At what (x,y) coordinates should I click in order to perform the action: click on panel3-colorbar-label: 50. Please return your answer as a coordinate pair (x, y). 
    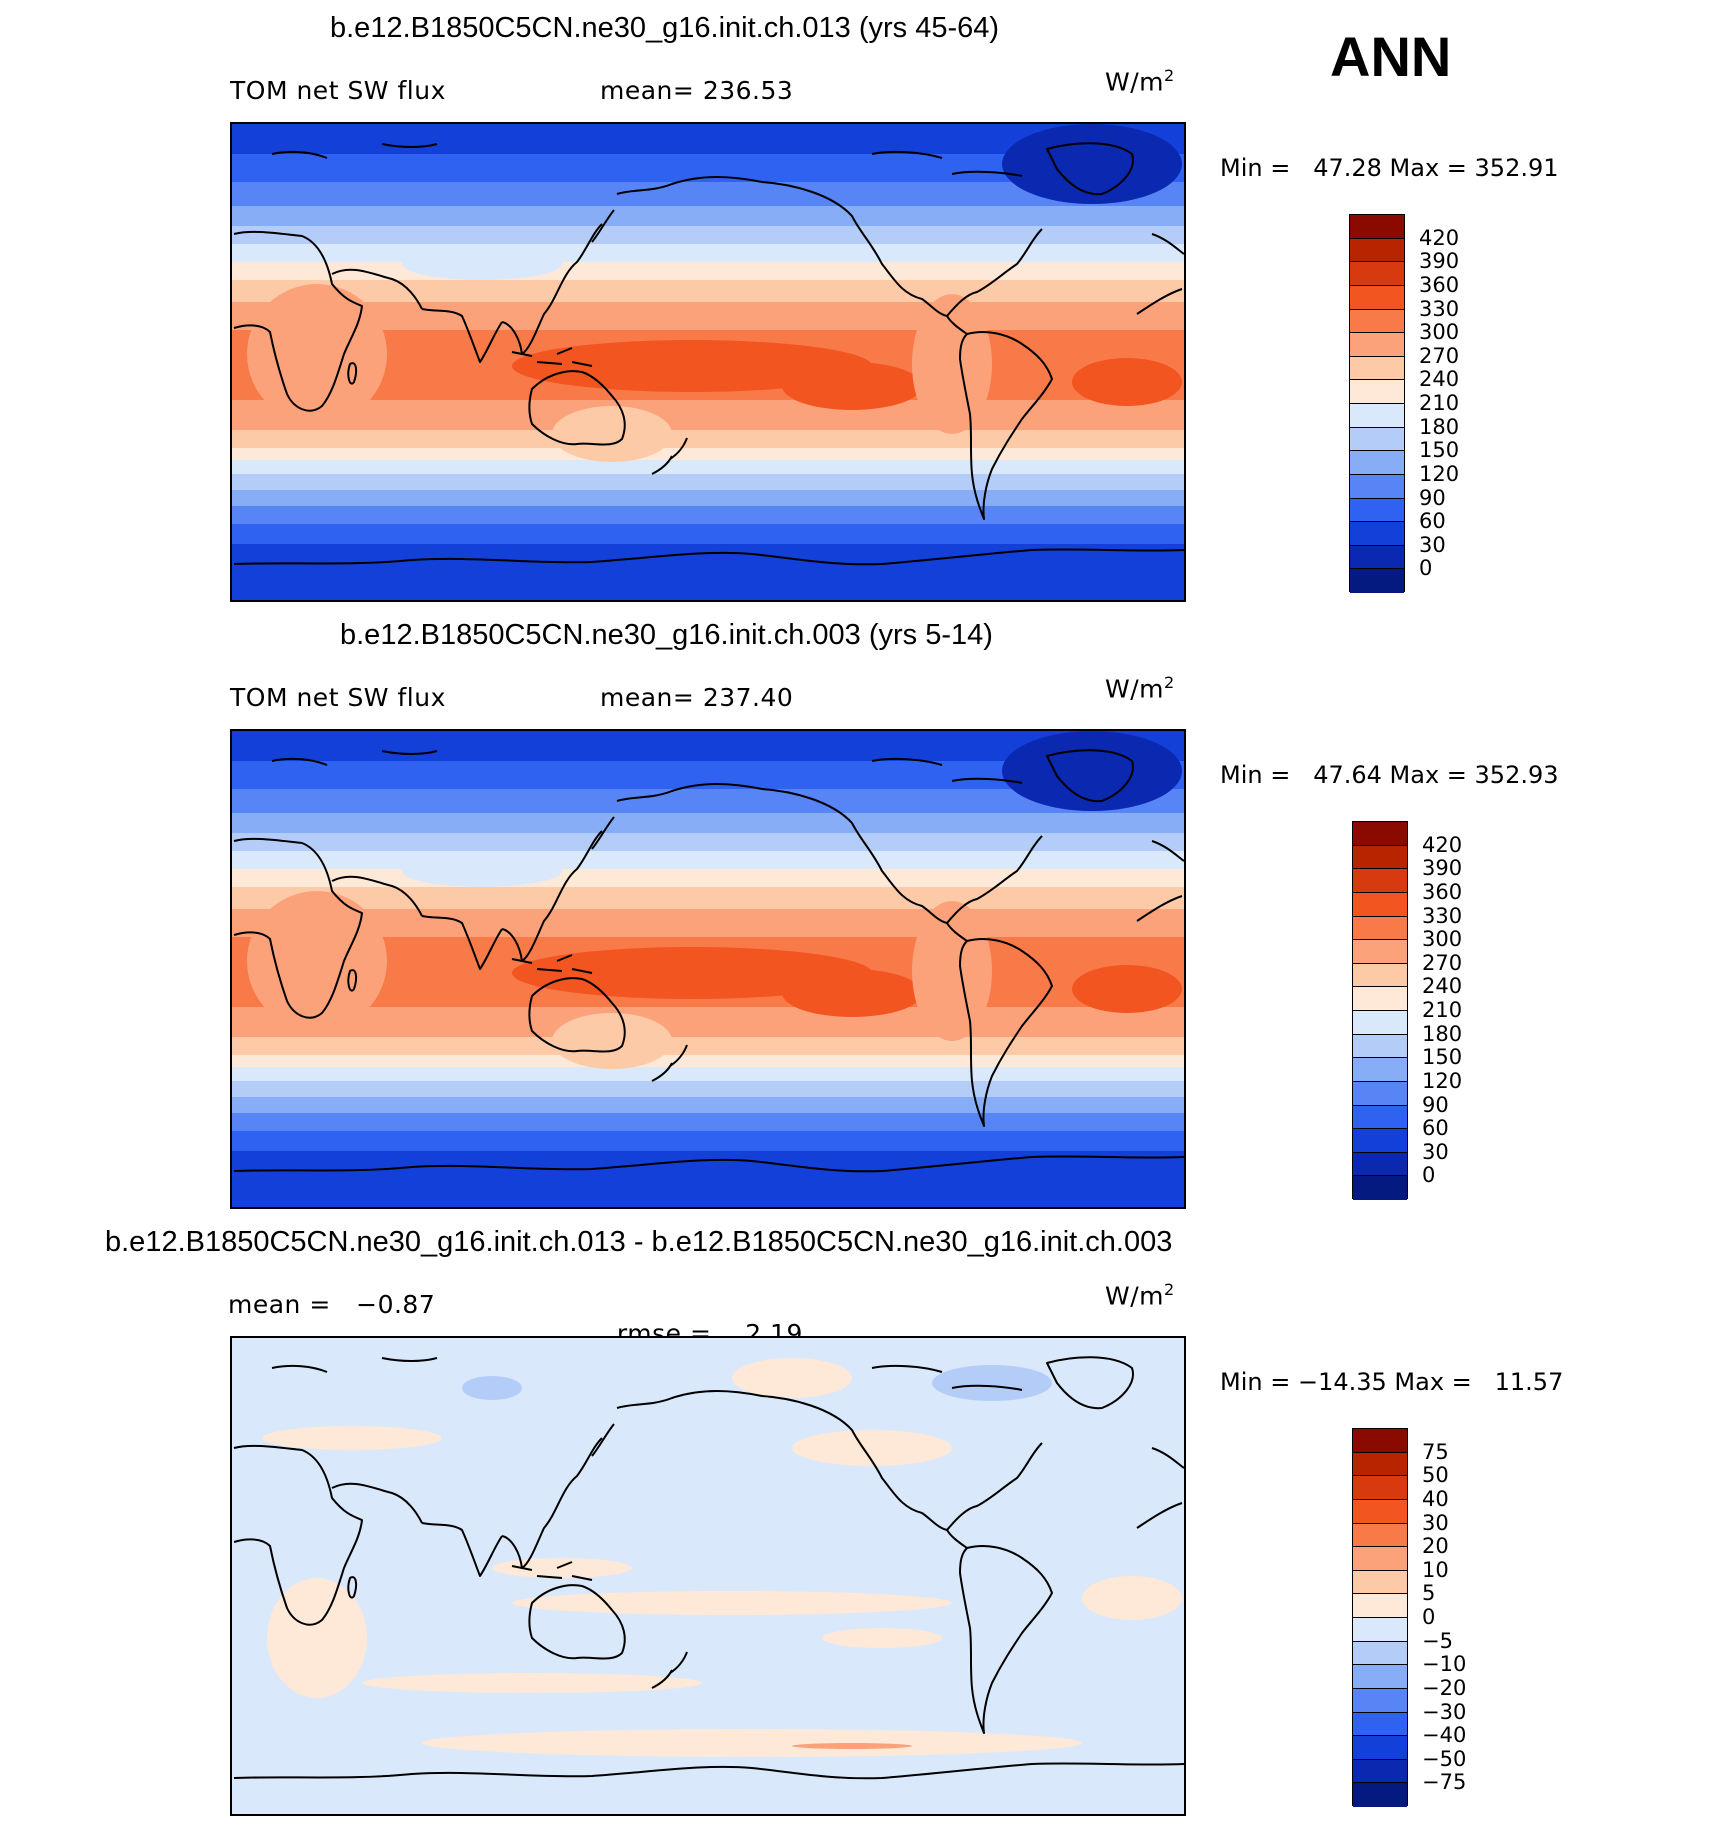
    Looking at the image, I should click on (1435, 1475).